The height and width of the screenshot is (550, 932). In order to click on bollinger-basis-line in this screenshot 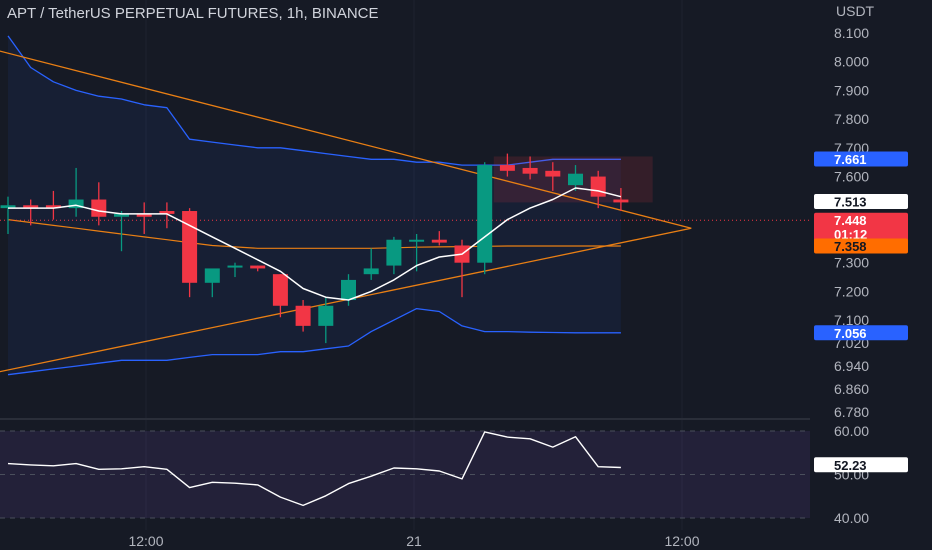, I will do `click(314, 234)`.